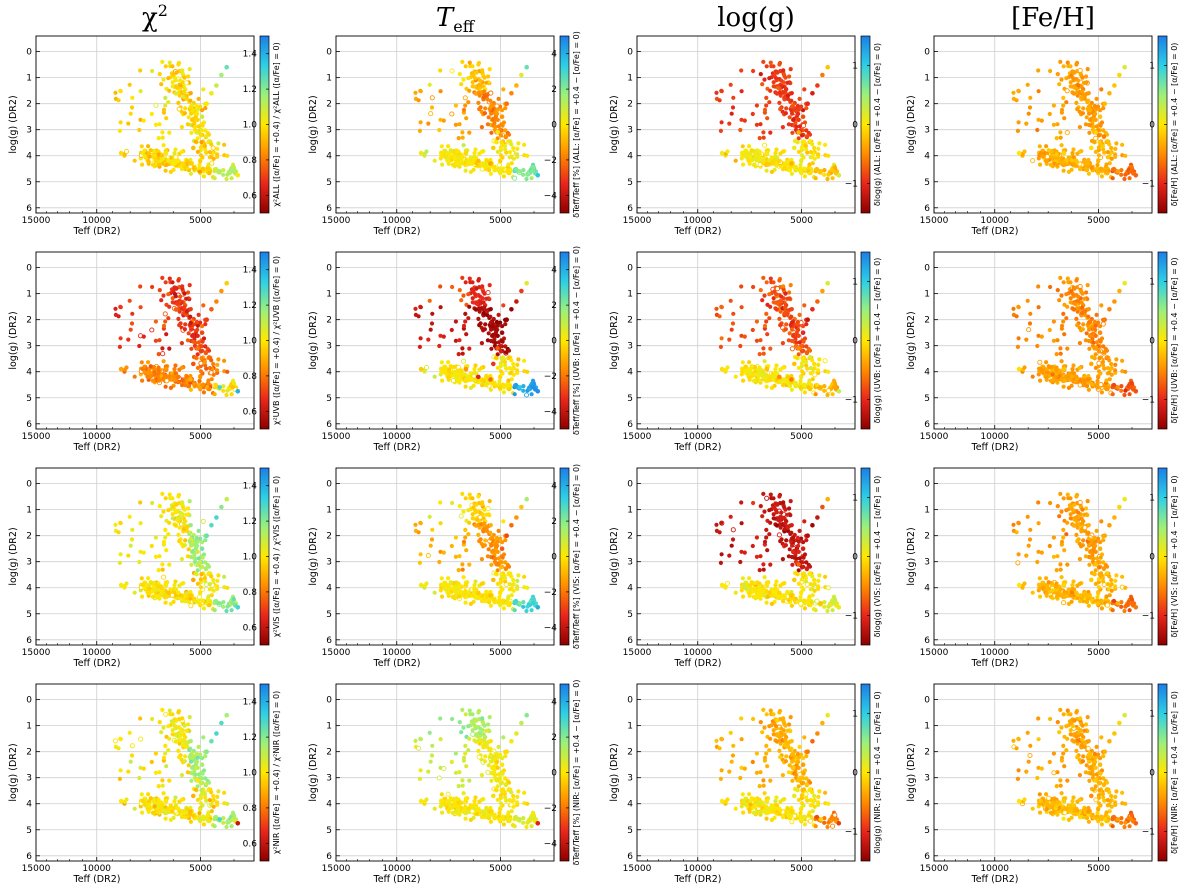 The width and height of the screenshot is (1200, 892). Describe the element at coordinates (614, 124) in the screenshot. I see `y-axis-label: log(g) (DR2)` at that location.